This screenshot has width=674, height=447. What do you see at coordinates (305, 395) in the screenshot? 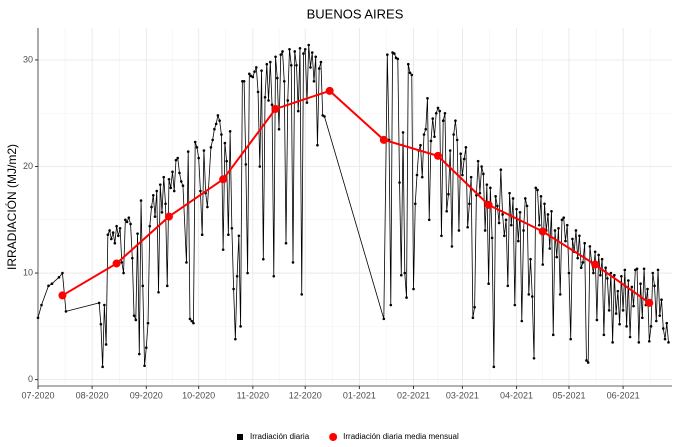
I see `x-tick-label: 12-2020` at bounding box center [305, 395].